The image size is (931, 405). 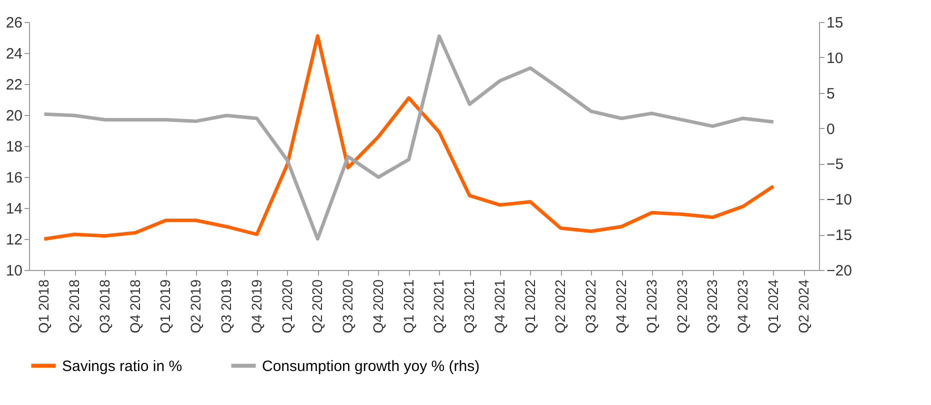 What do you see at coordinates (803, 306) in the screenshot?
I see `x-tick-label: Q2 2024` at bounding box center [803, 306].